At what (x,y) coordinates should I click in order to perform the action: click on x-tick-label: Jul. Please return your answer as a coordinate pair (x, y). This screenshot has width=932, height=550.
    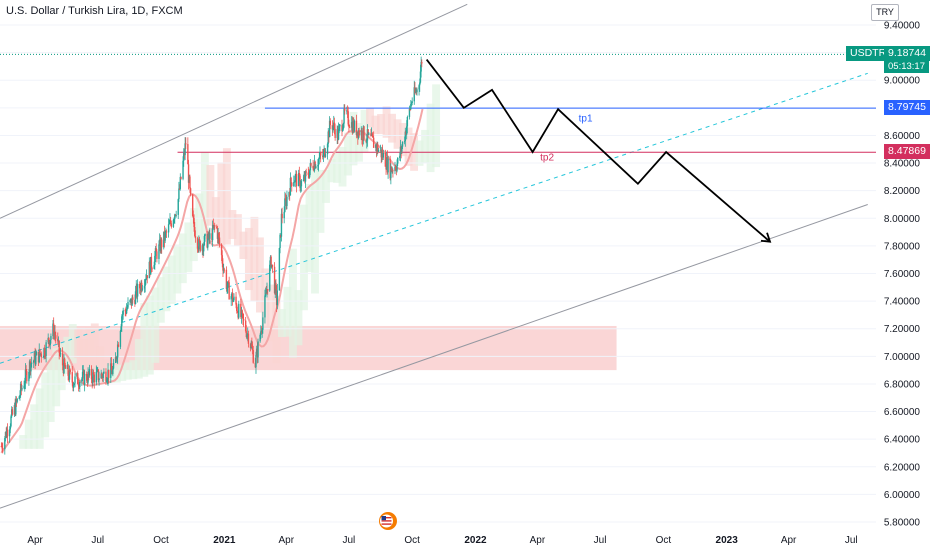
    Looking at the image, I should click on (97, 540).